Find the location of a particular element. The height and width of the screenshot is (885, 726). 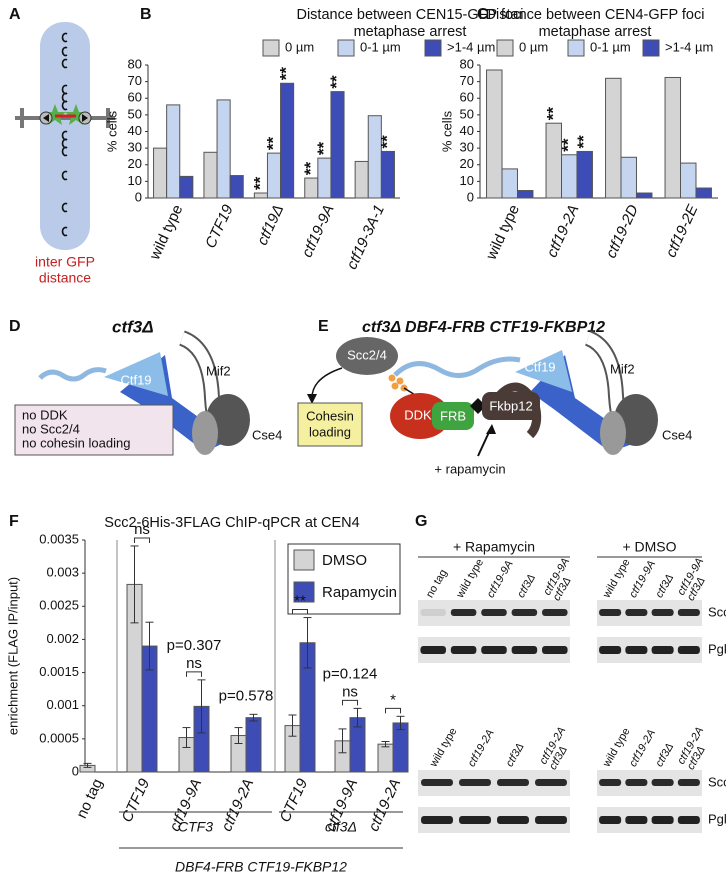

panel-label: F is located at coordinates (14, 521).